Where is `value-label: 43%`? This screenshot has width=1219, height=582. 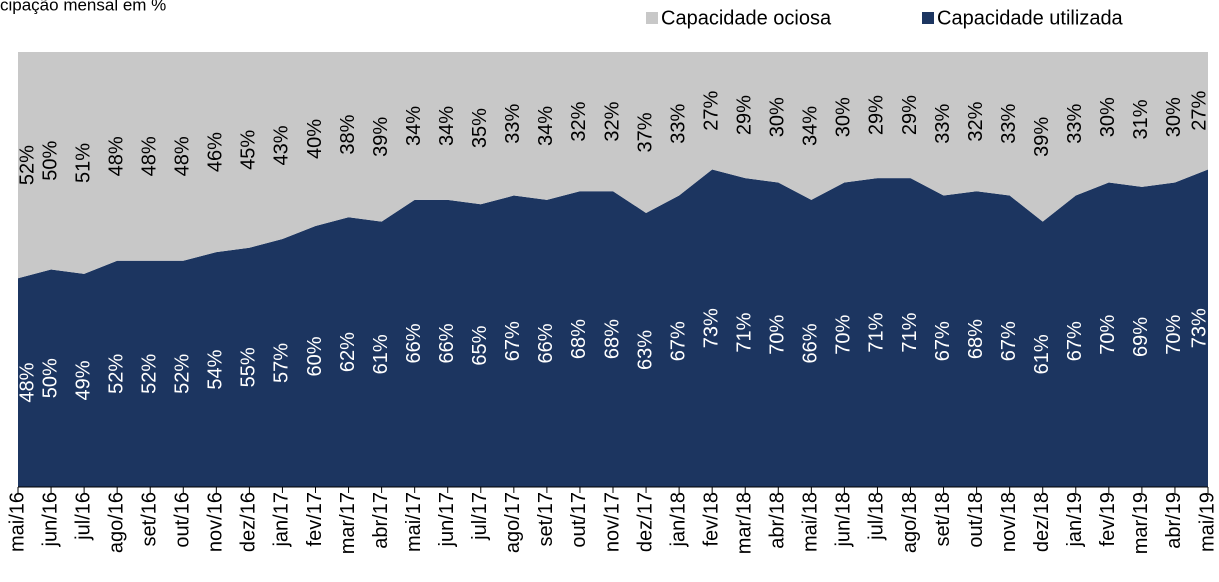
value-label: 43% is located at coordinates (282, 145).